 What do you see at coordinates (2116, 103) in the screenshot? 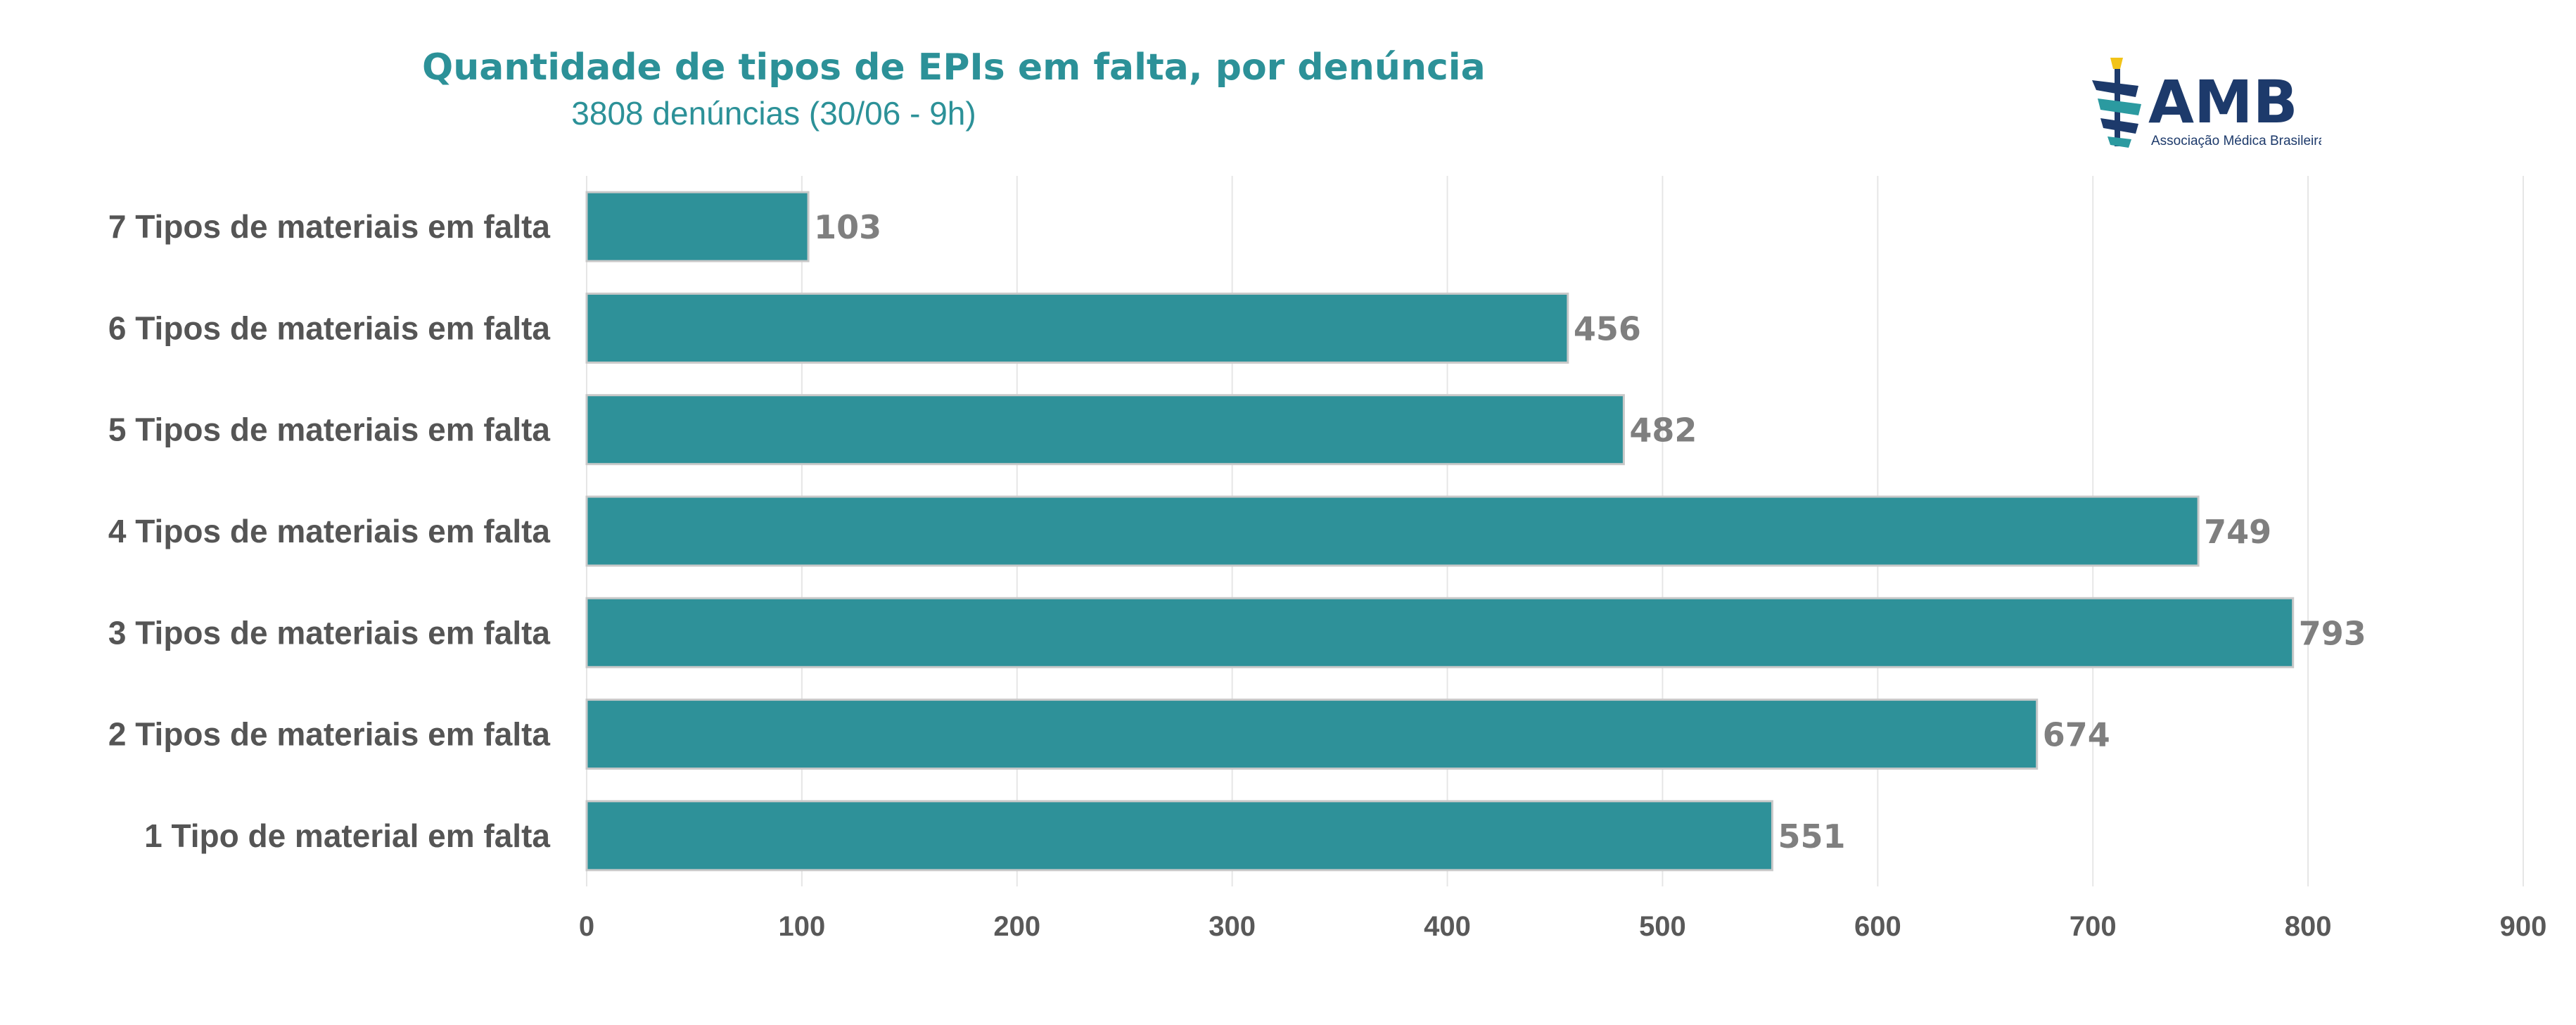
I see `caduceus-icon` at bounding box center [2116, 103].